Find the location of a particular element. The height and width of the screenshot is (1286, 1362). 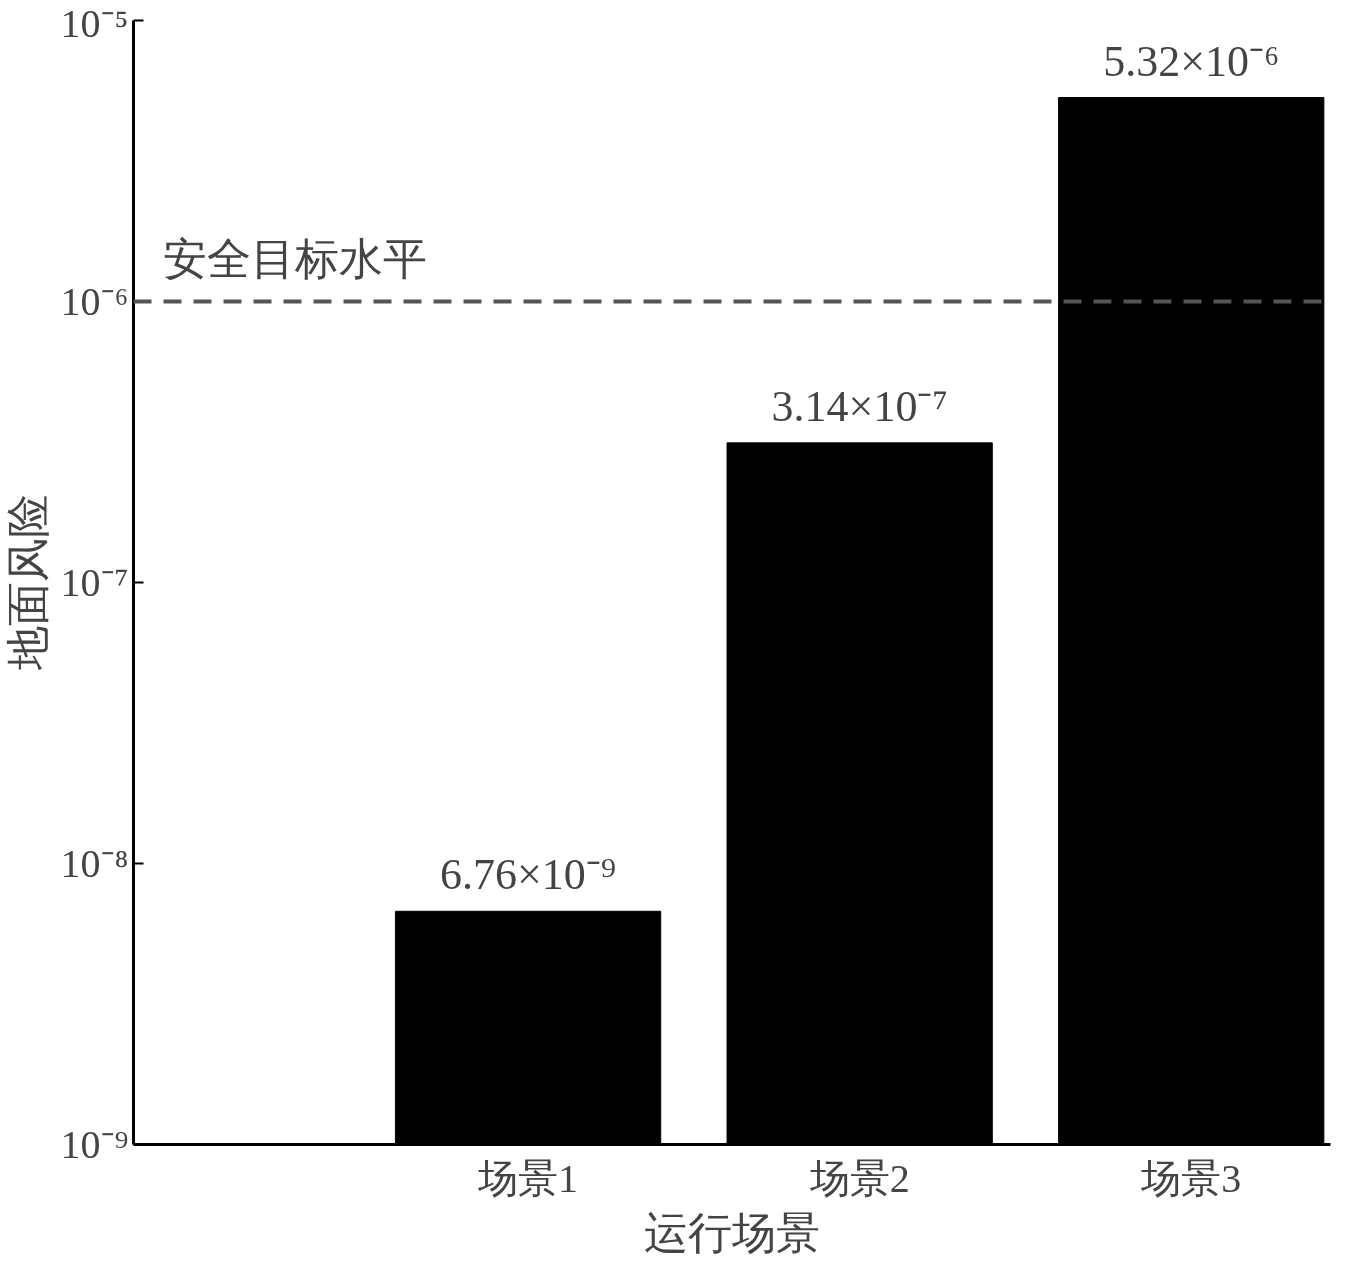

y-tick-label: 10⁻⁶ is located at coordinates (94, 301).